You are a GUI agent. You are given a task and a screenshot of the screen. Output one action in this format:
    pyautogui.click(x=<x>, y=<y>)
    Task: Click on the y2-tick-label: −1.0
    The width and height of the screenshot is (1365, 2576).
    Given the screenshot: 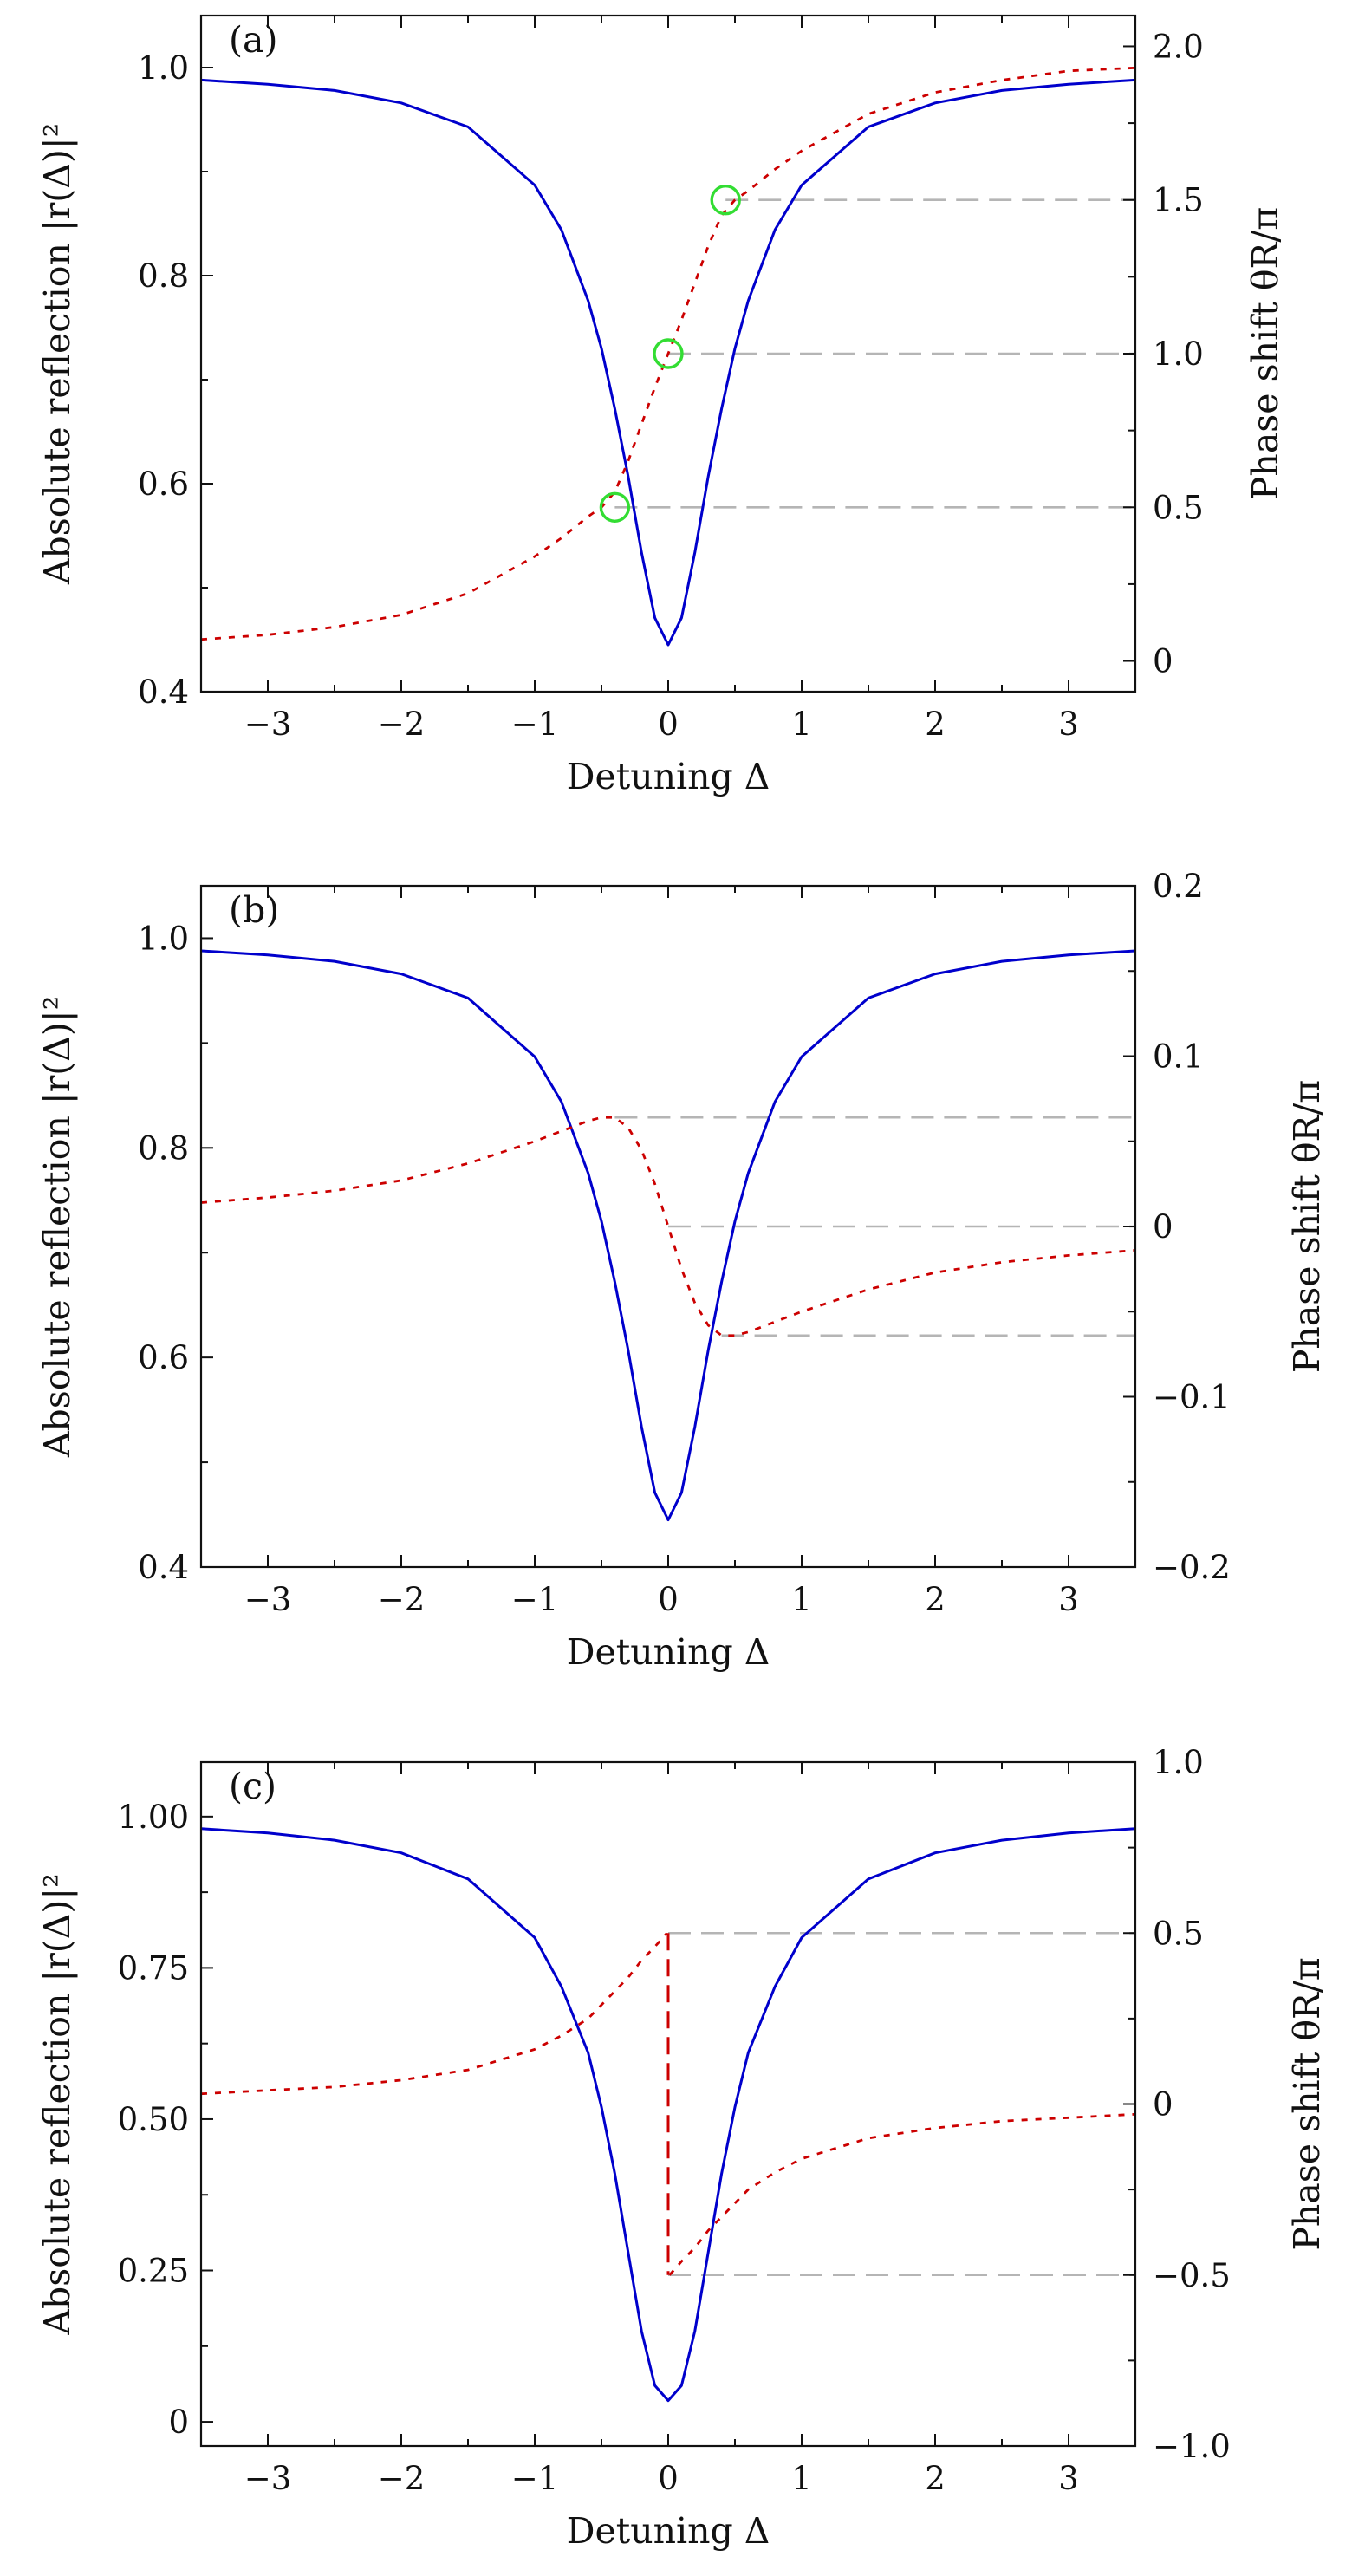 What is the action you would take?
    pyautogui.click(x=1192, y=2446)
    